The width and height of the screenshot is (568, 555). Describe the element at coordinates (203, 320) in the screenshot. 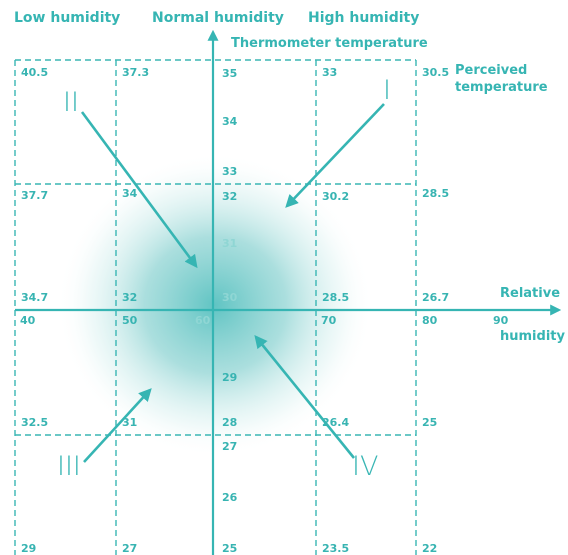

I see `humidity-tick: 60` at that location.